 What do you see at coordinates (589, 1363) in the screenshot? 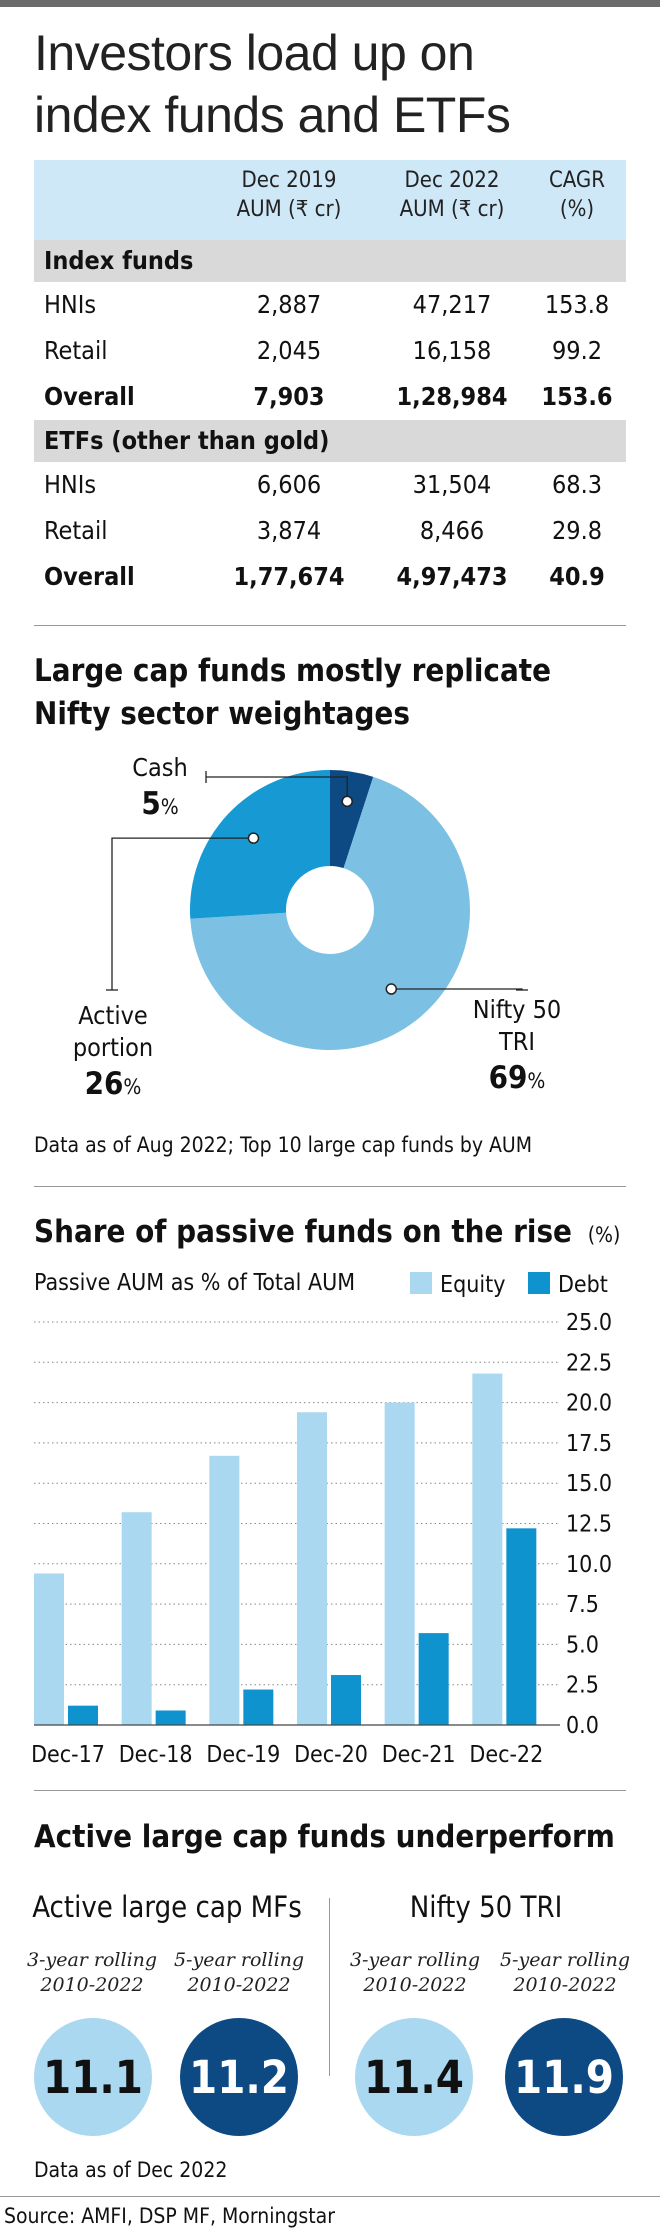
I see `y-tick-label: 22.5` at bounding box center [589, 1363].